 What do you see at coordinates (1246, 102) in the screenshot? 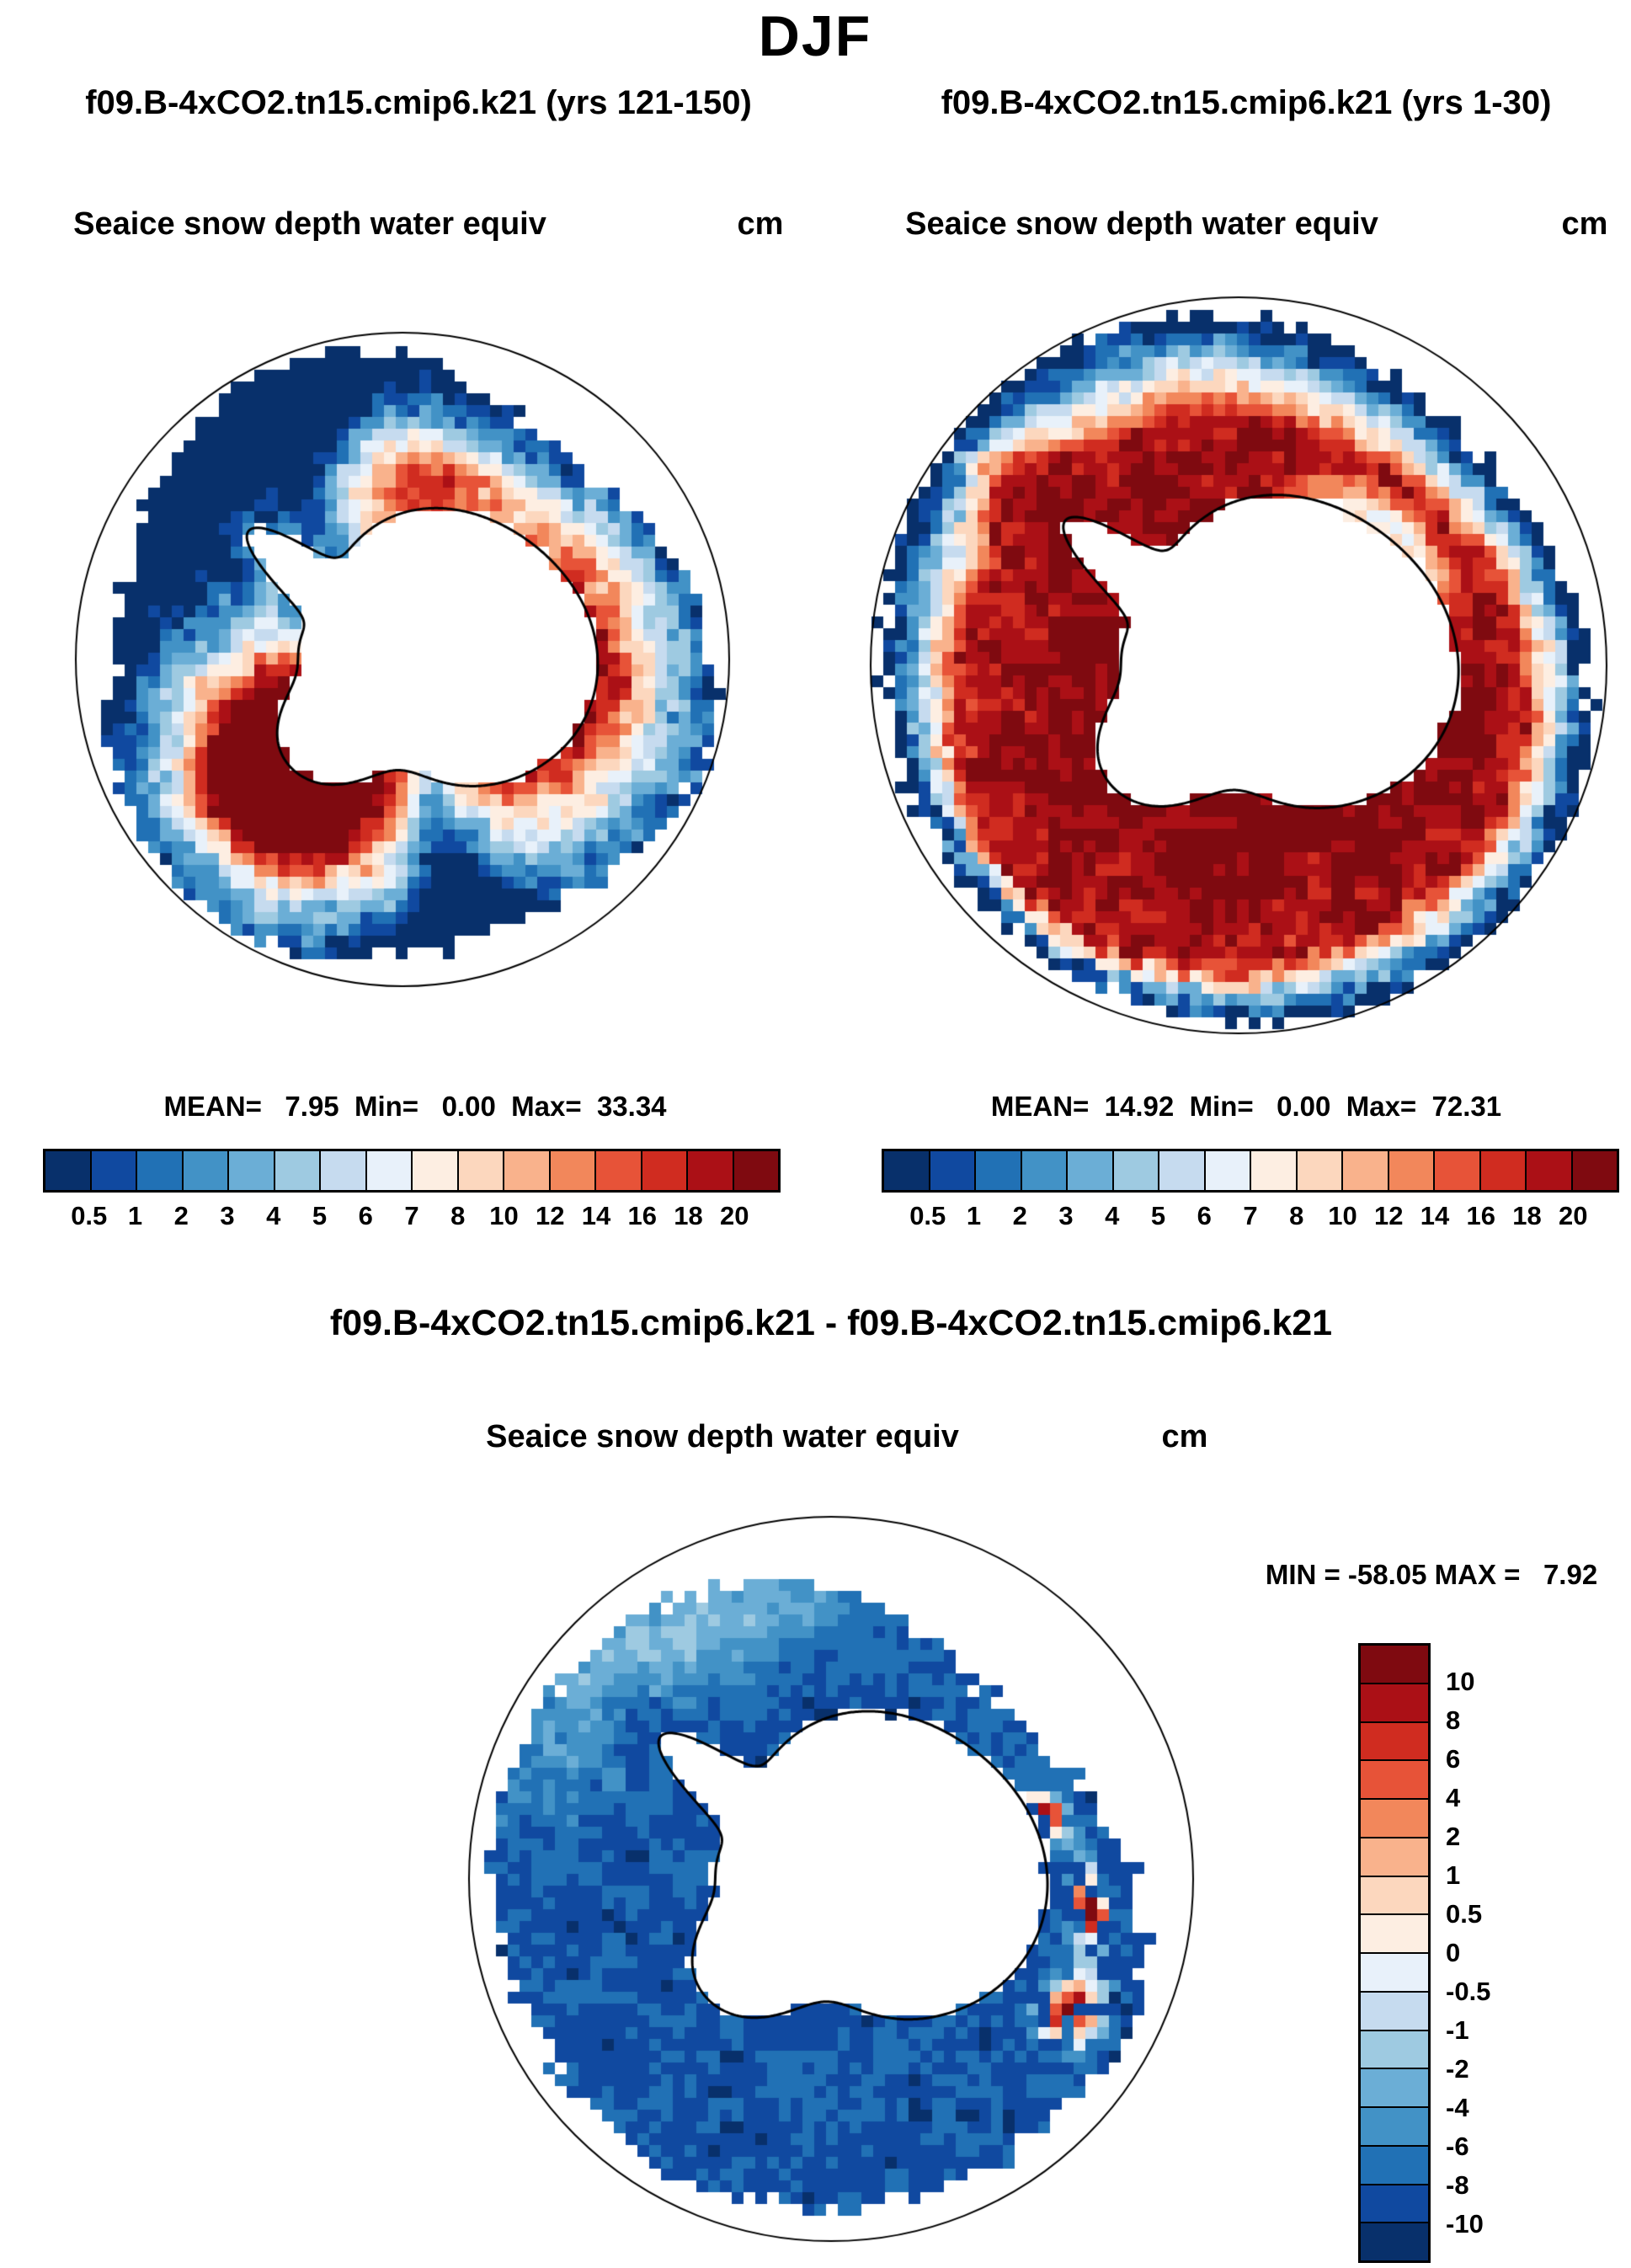
I see `subtitle-right: f09.B-4xCO2.tn15.cmip6.k21 (yrs 1-30)` at bounding box center [1246, 102].